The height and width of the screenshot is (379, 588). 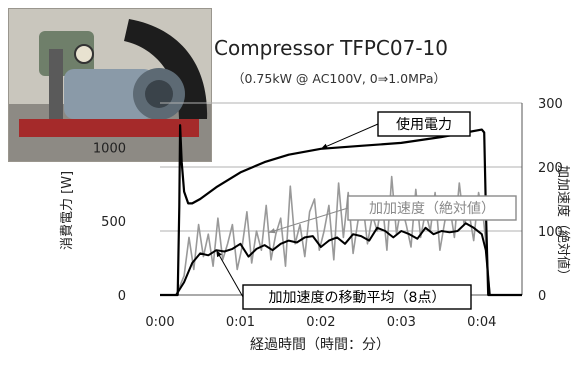 I want to click on moving-average-annotation-box, so click(x=357, y=297).